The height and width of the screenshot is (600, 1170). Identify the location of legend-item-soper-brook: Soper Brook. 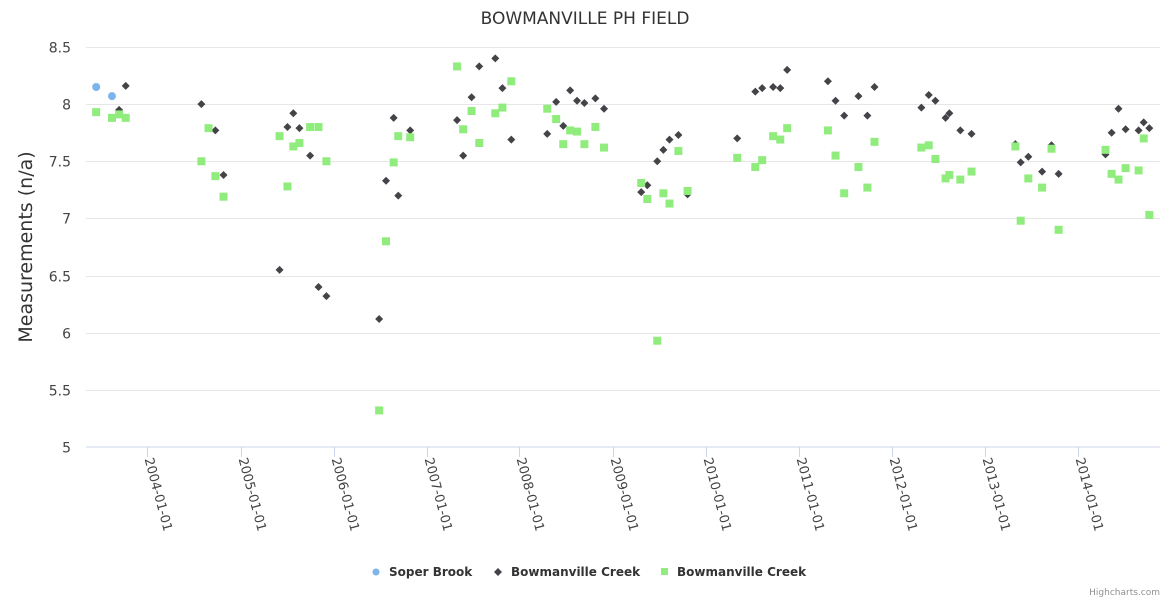
(423, 572).